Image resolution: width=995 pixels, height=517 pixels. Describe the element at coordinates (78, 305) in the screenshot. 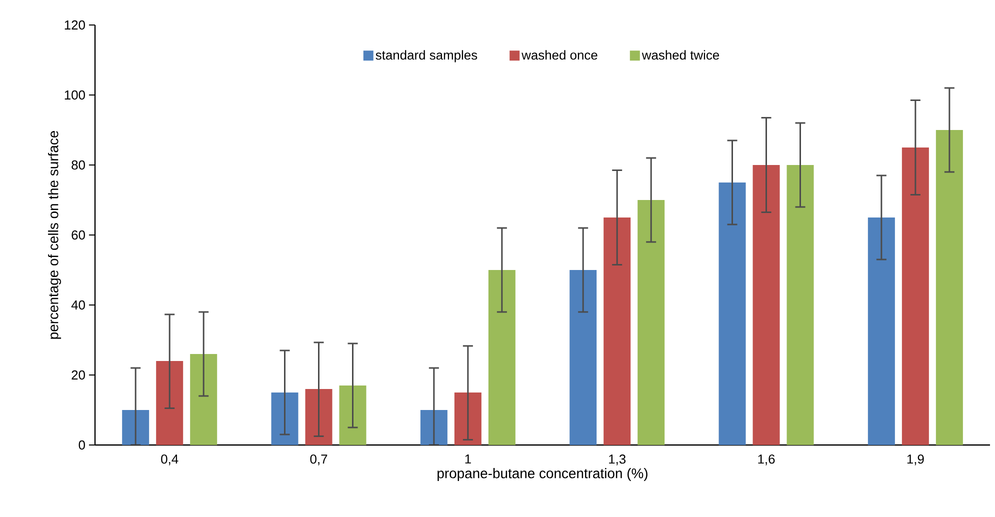

I see `y-tick-label: 40` at that location.